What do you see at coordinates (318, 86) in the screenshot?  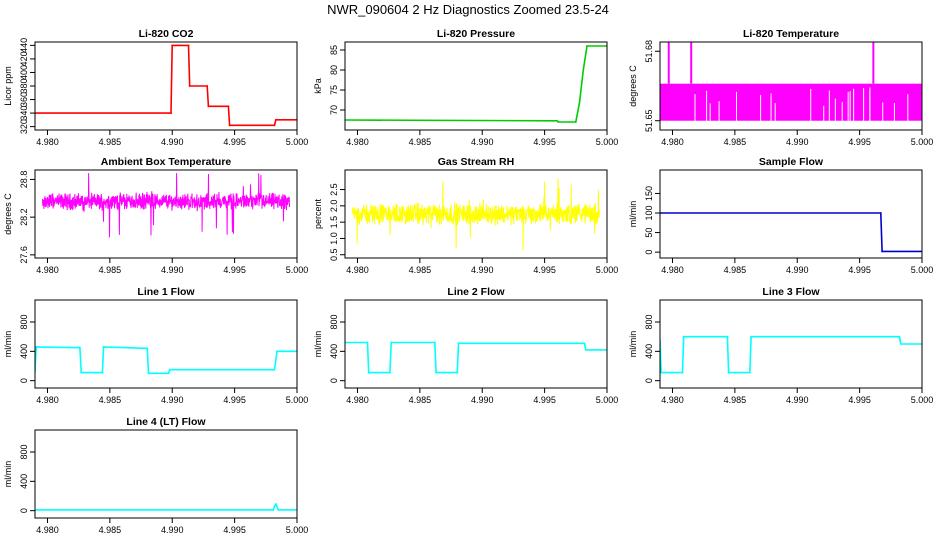 I see `y-axis-label: kPa` at bounding box center [318, 86].